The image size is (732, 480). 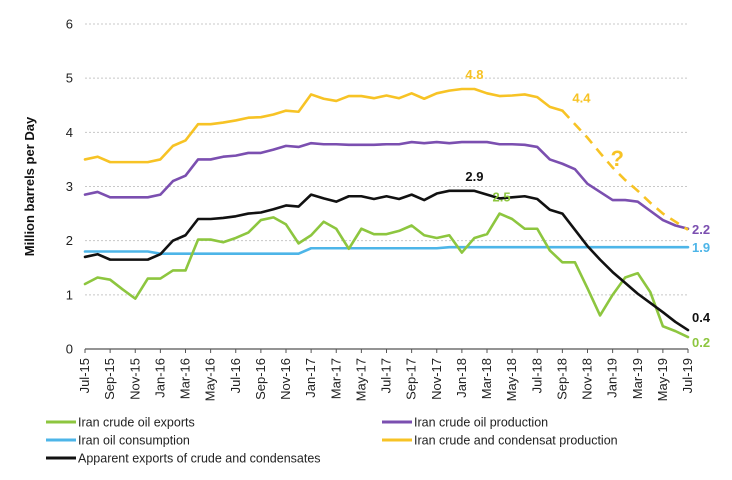 What do you see at coordinates (69, 294) in the screenshot?
I see `y-tick-label: 1` at bounding box center [69, 294].